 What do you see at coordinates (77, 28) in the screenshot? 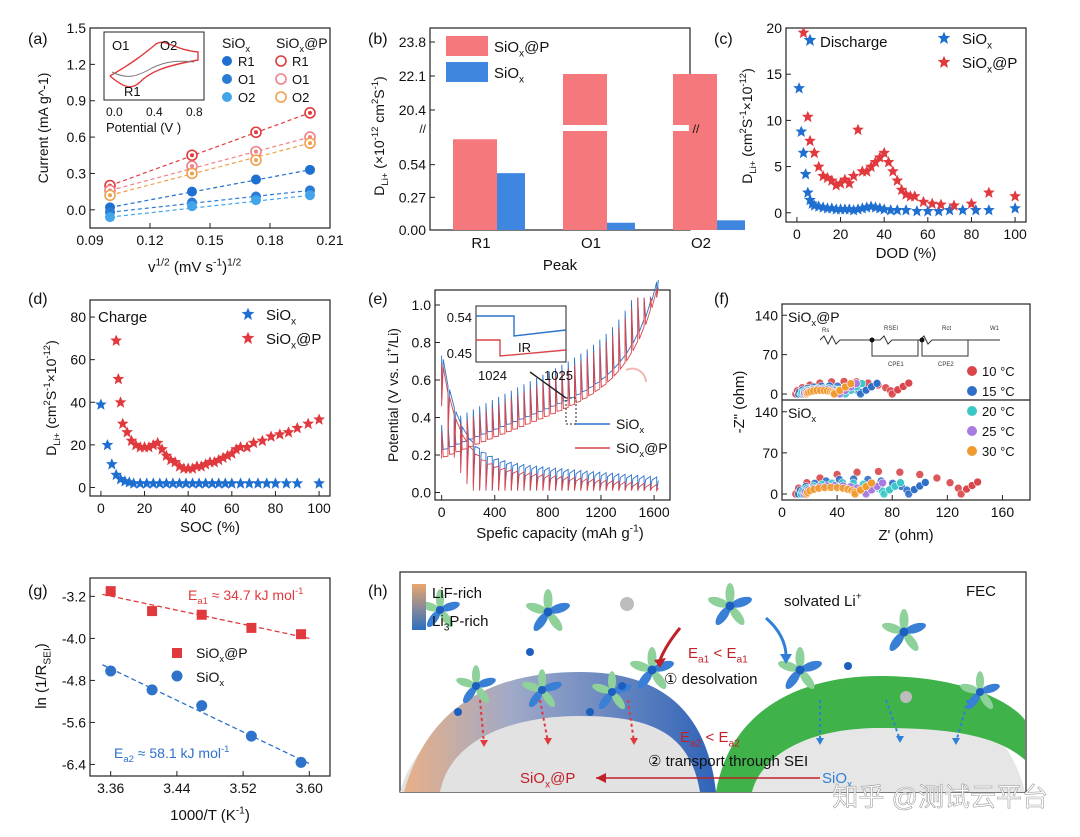
I see `y-tick-label: 1.5` at bounding box center [77, 28].